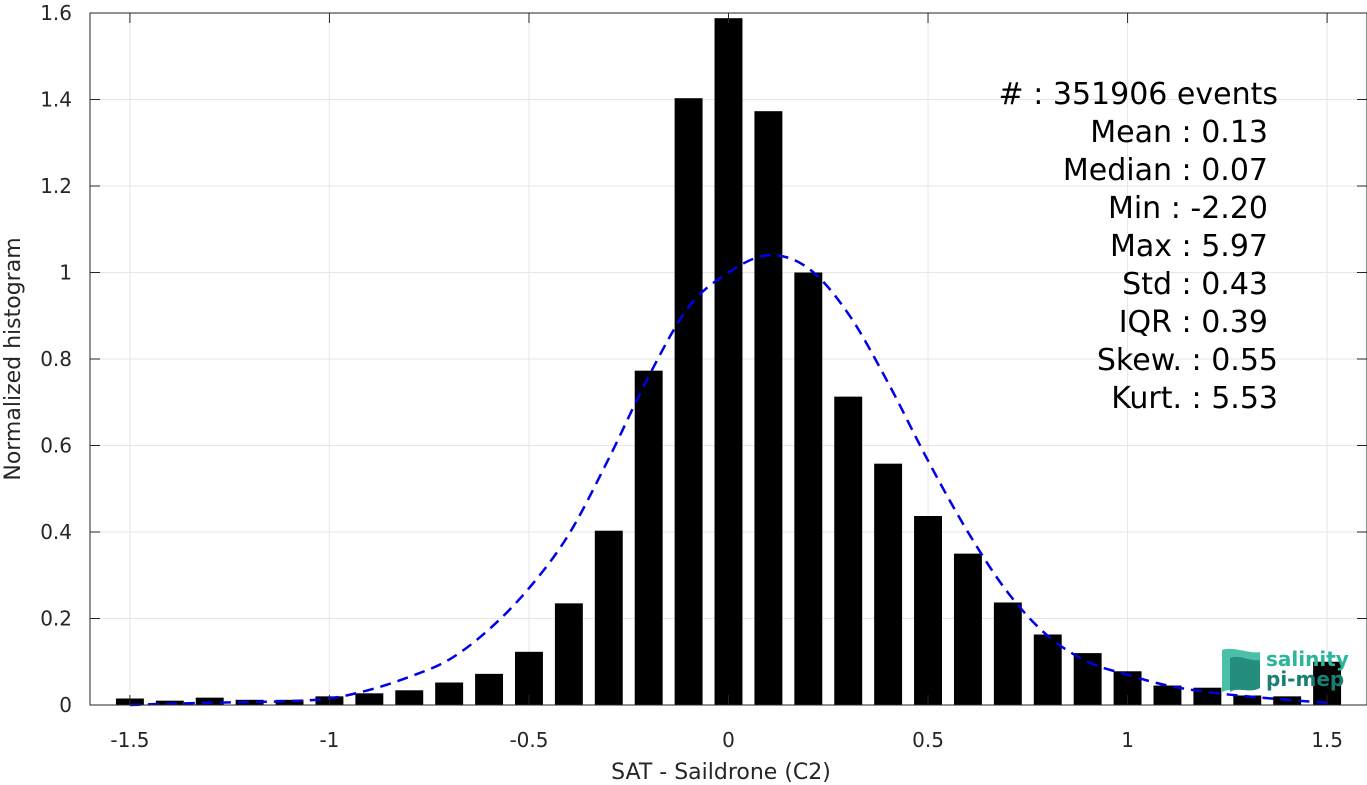  What do you see at coordinates (1245, 674) in the screenshot?
I see `logo-wave-icon-dark` at bounding box center [1245, 674].